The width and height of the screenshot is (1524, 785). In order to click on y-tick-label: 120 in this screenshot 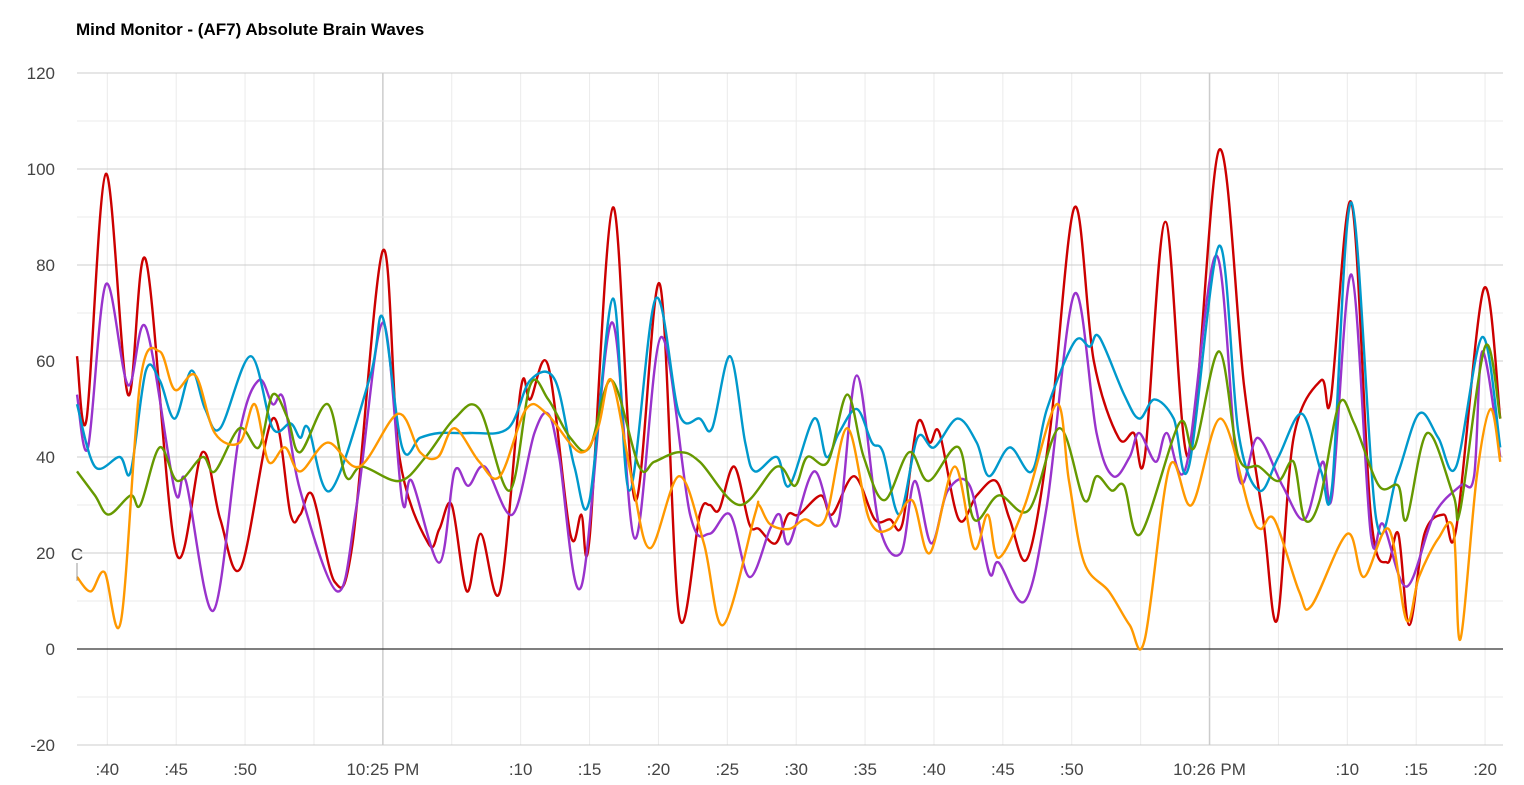, I will do `click(41, 73)`.